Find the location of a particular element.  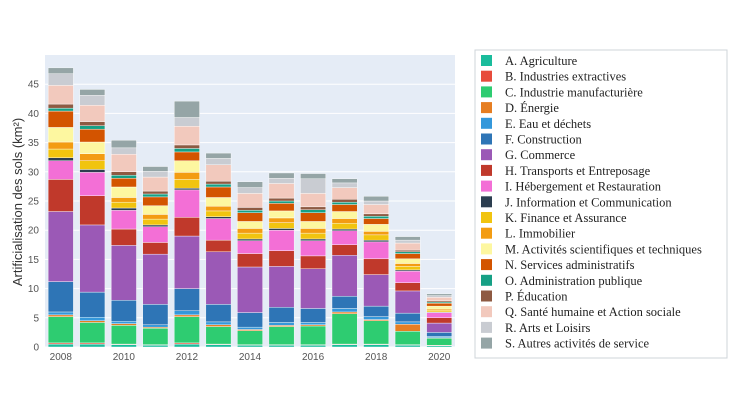

legend-label: O. Administration publique is located at coordinates (574, 281).